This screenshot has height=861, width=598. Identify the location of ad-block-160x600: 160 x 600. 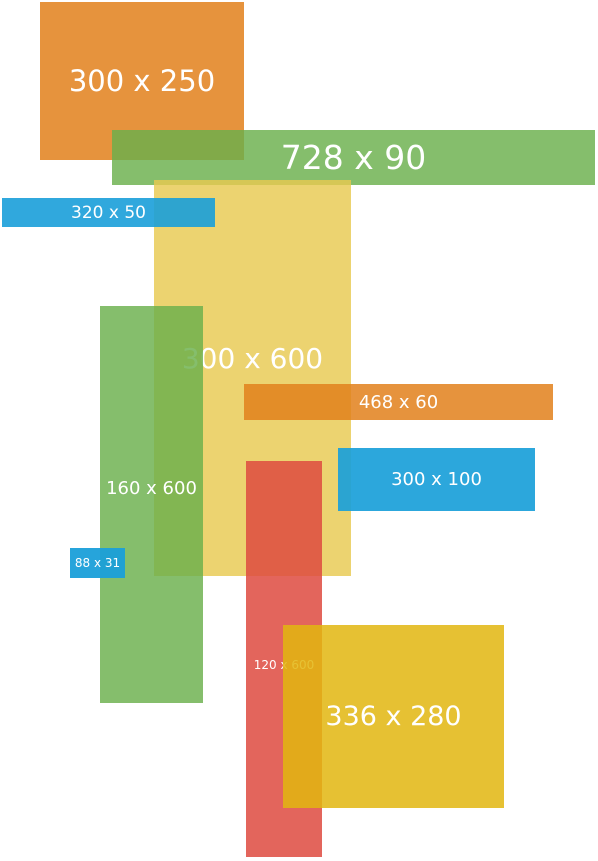
(151, 504).